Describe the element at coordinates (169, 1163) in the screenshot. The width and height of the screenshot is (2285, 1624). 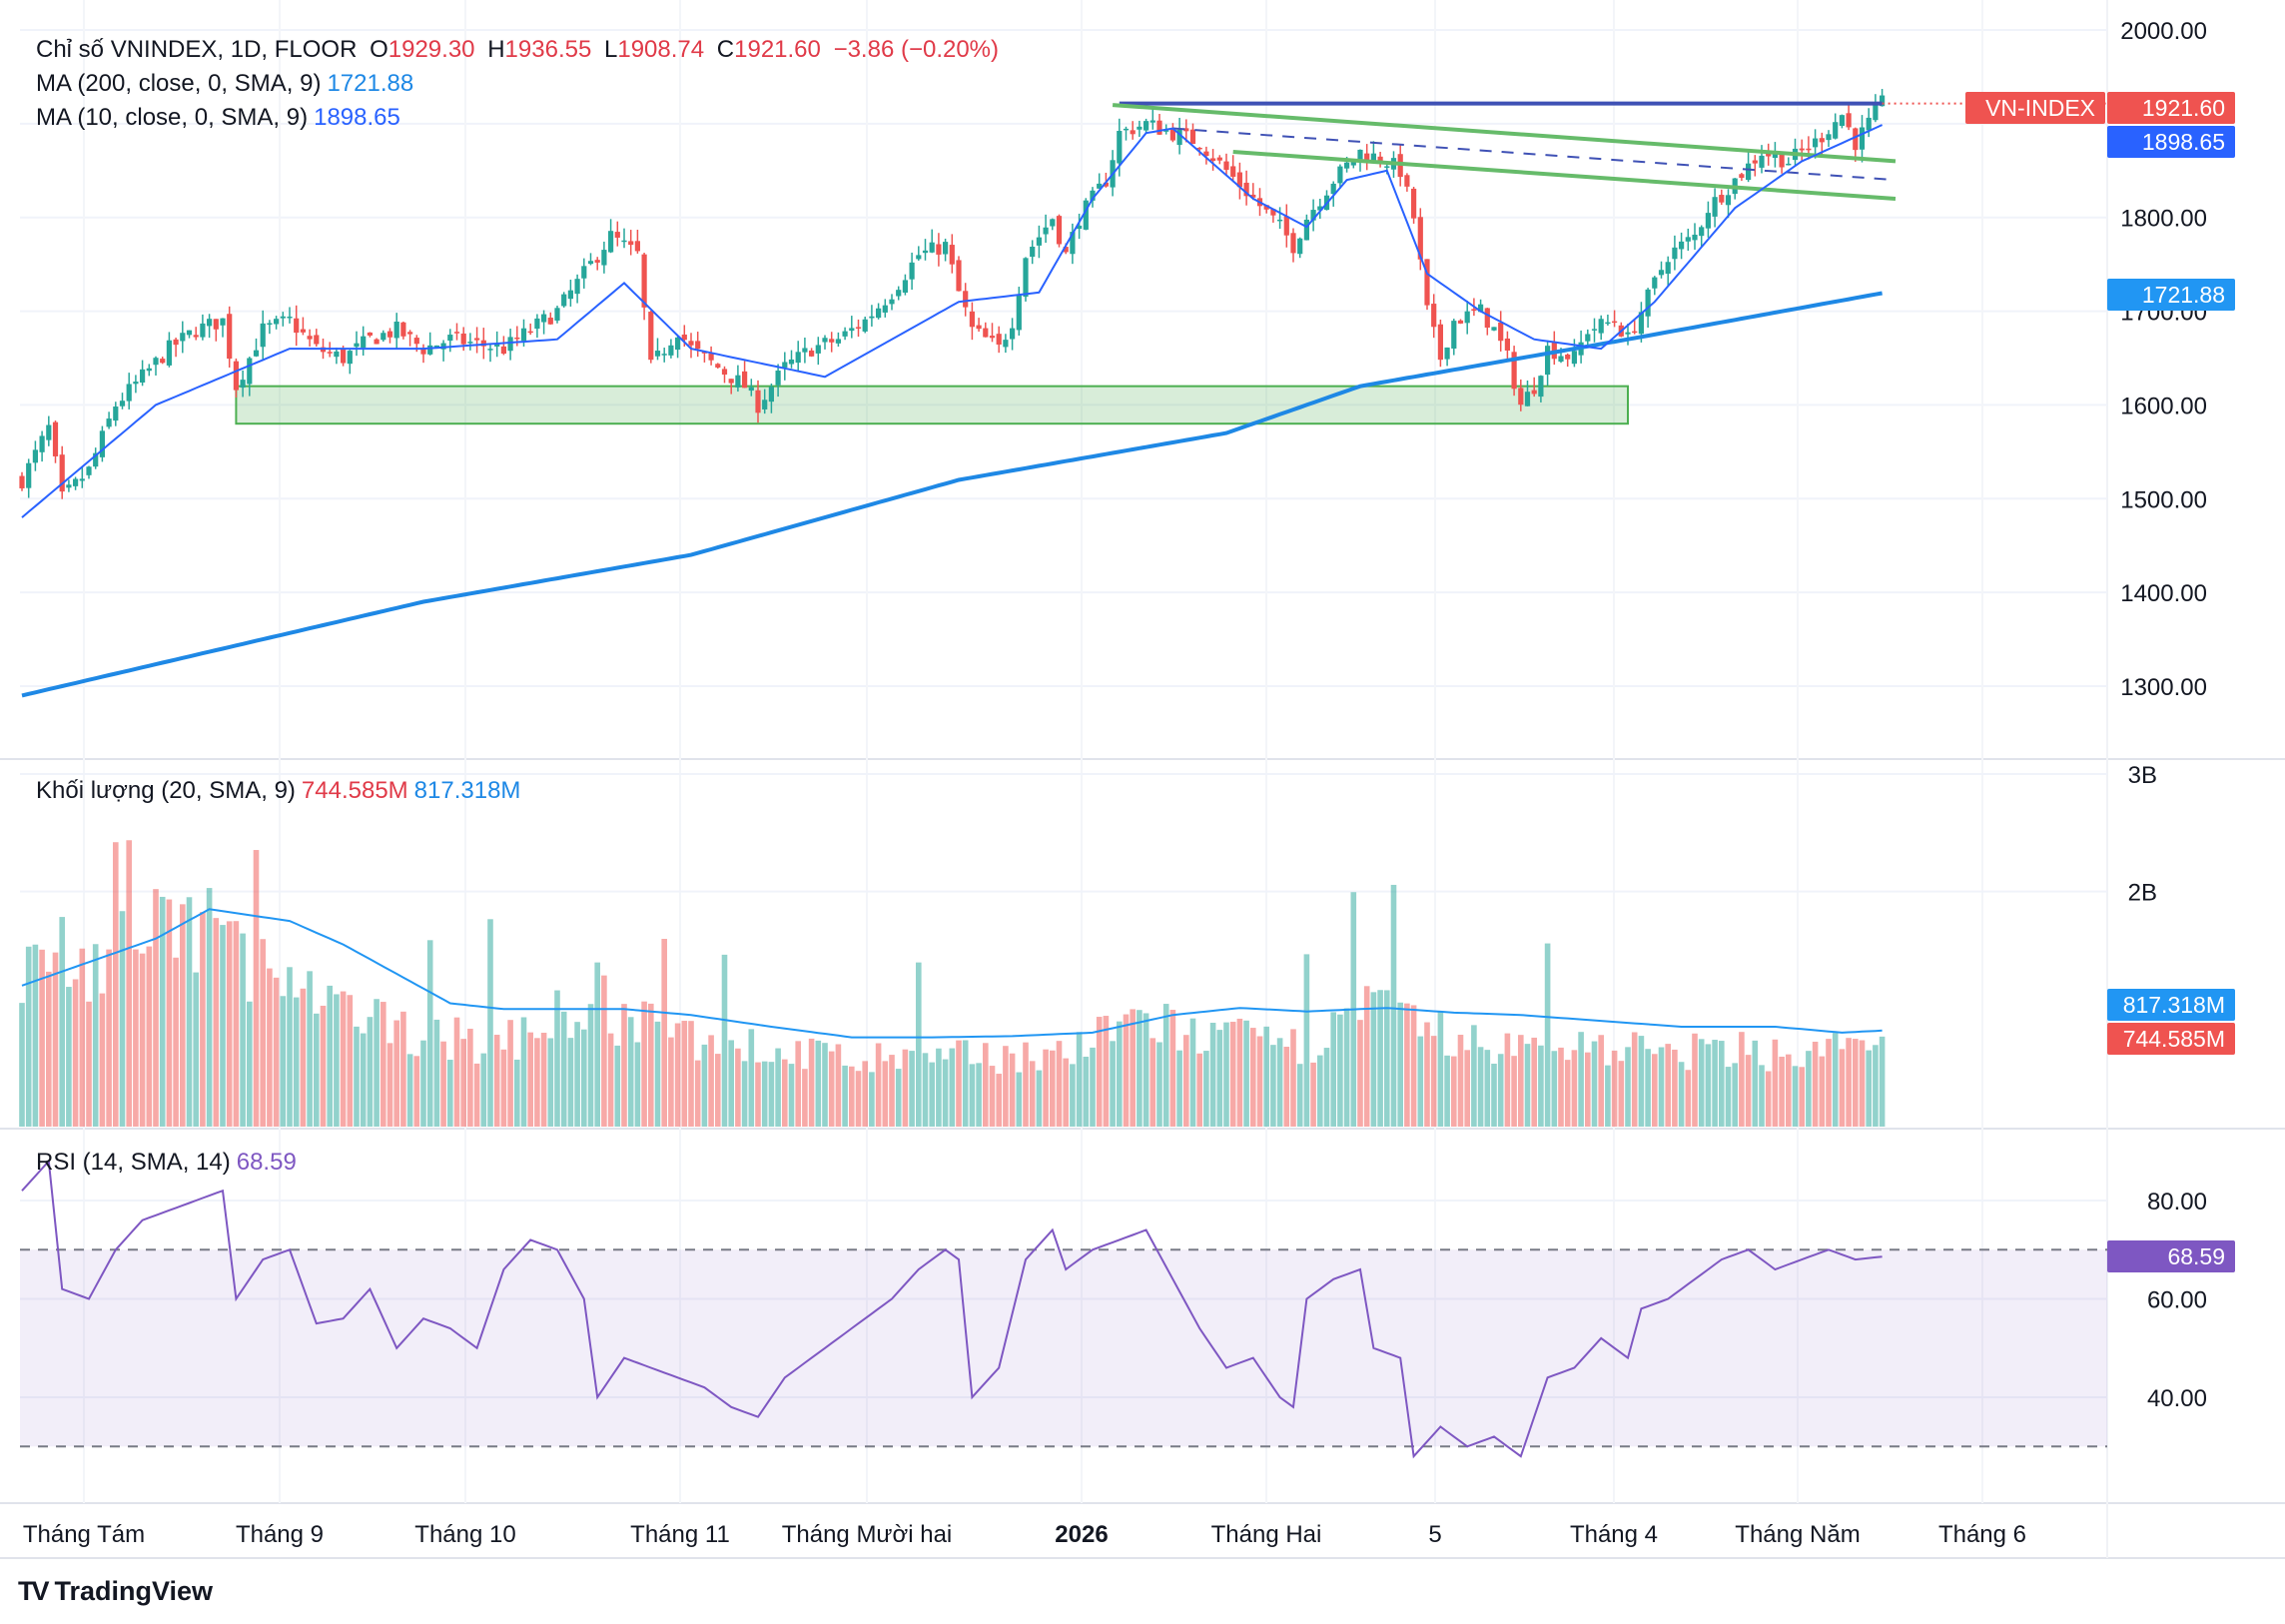
I see `rsi-legend: RSI (14, SMA, 14) 68.59` at that location.